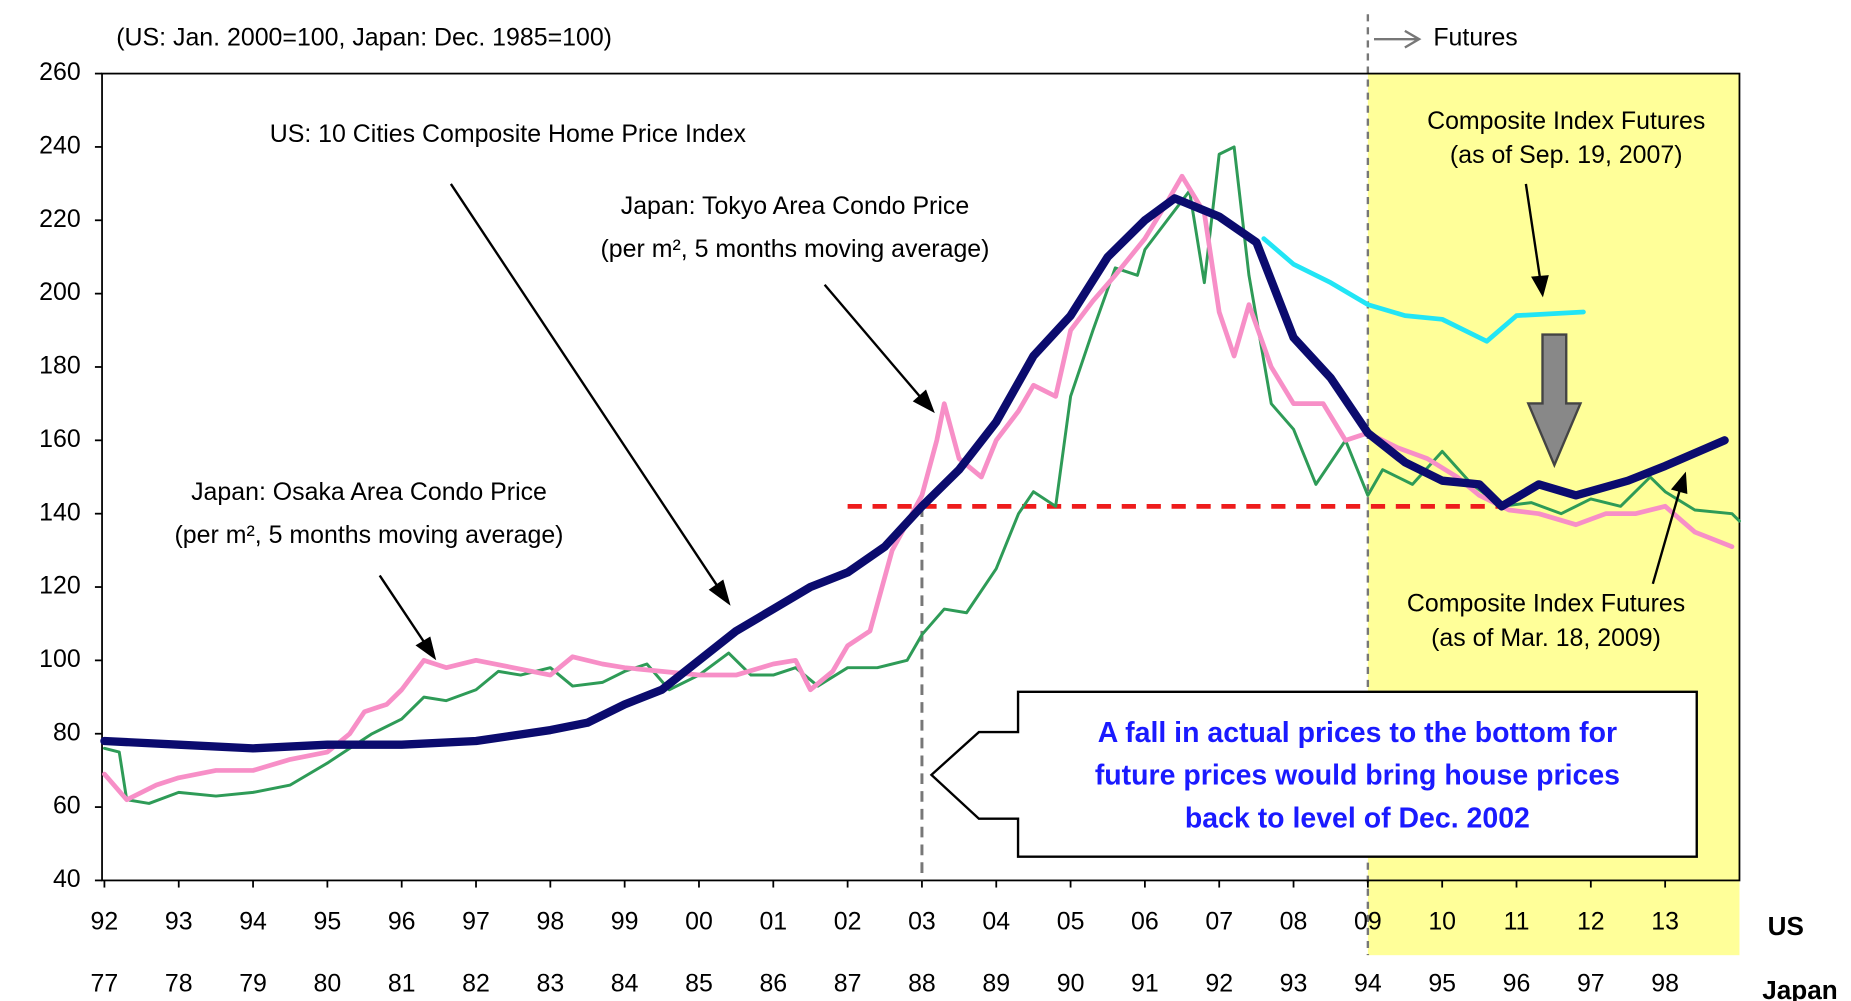 The height and width of the screenshot is (1001, 1851). I want to click on y-tick-label: 80, so click(67, 732).